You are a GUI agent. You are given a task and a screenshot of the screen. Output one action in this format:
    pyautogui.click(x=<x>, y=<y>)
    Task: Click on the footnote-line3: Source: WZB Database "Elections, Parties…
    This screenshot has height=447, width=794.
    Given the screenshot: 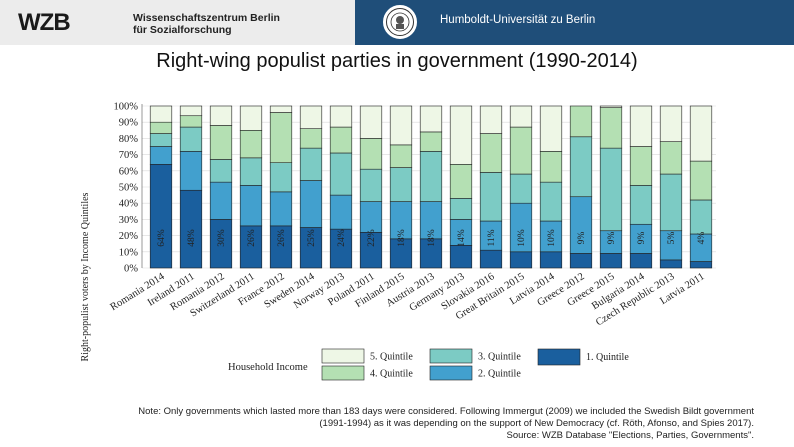 What is the action you would take?
    pyautogui.click(x=630, y=435)
    